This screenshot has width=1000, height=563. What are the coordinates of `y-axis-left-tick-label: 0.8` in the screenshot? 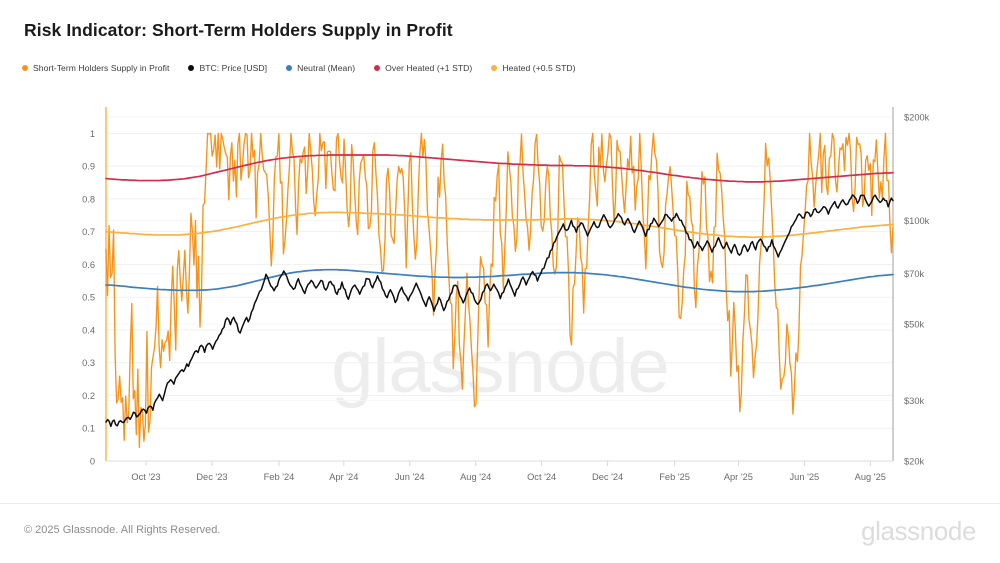 It's located at (88, 199).